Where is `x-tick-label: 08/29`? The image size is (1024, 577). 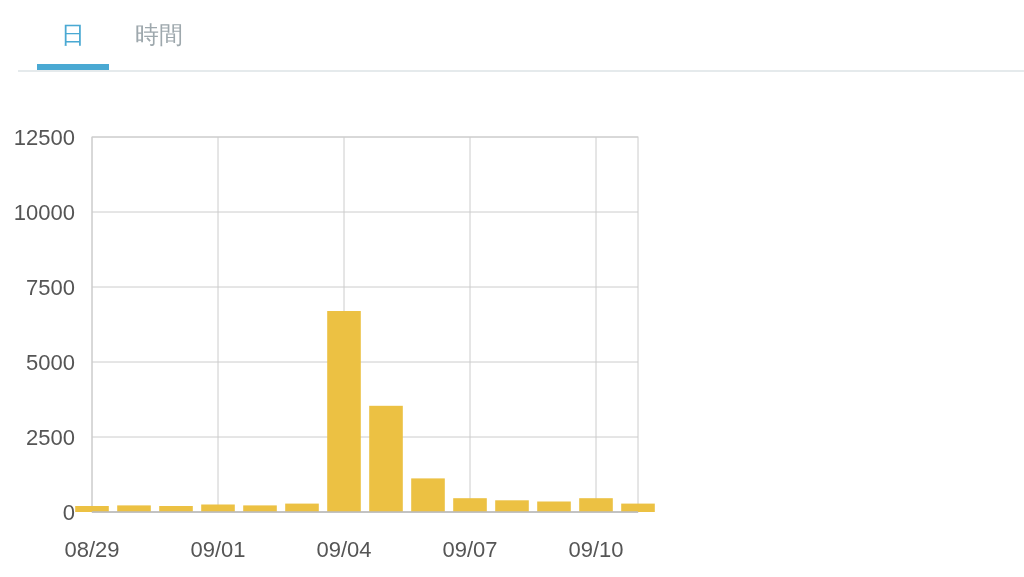 x-tick-label: 08/29 is located at coordinates (92, 549).